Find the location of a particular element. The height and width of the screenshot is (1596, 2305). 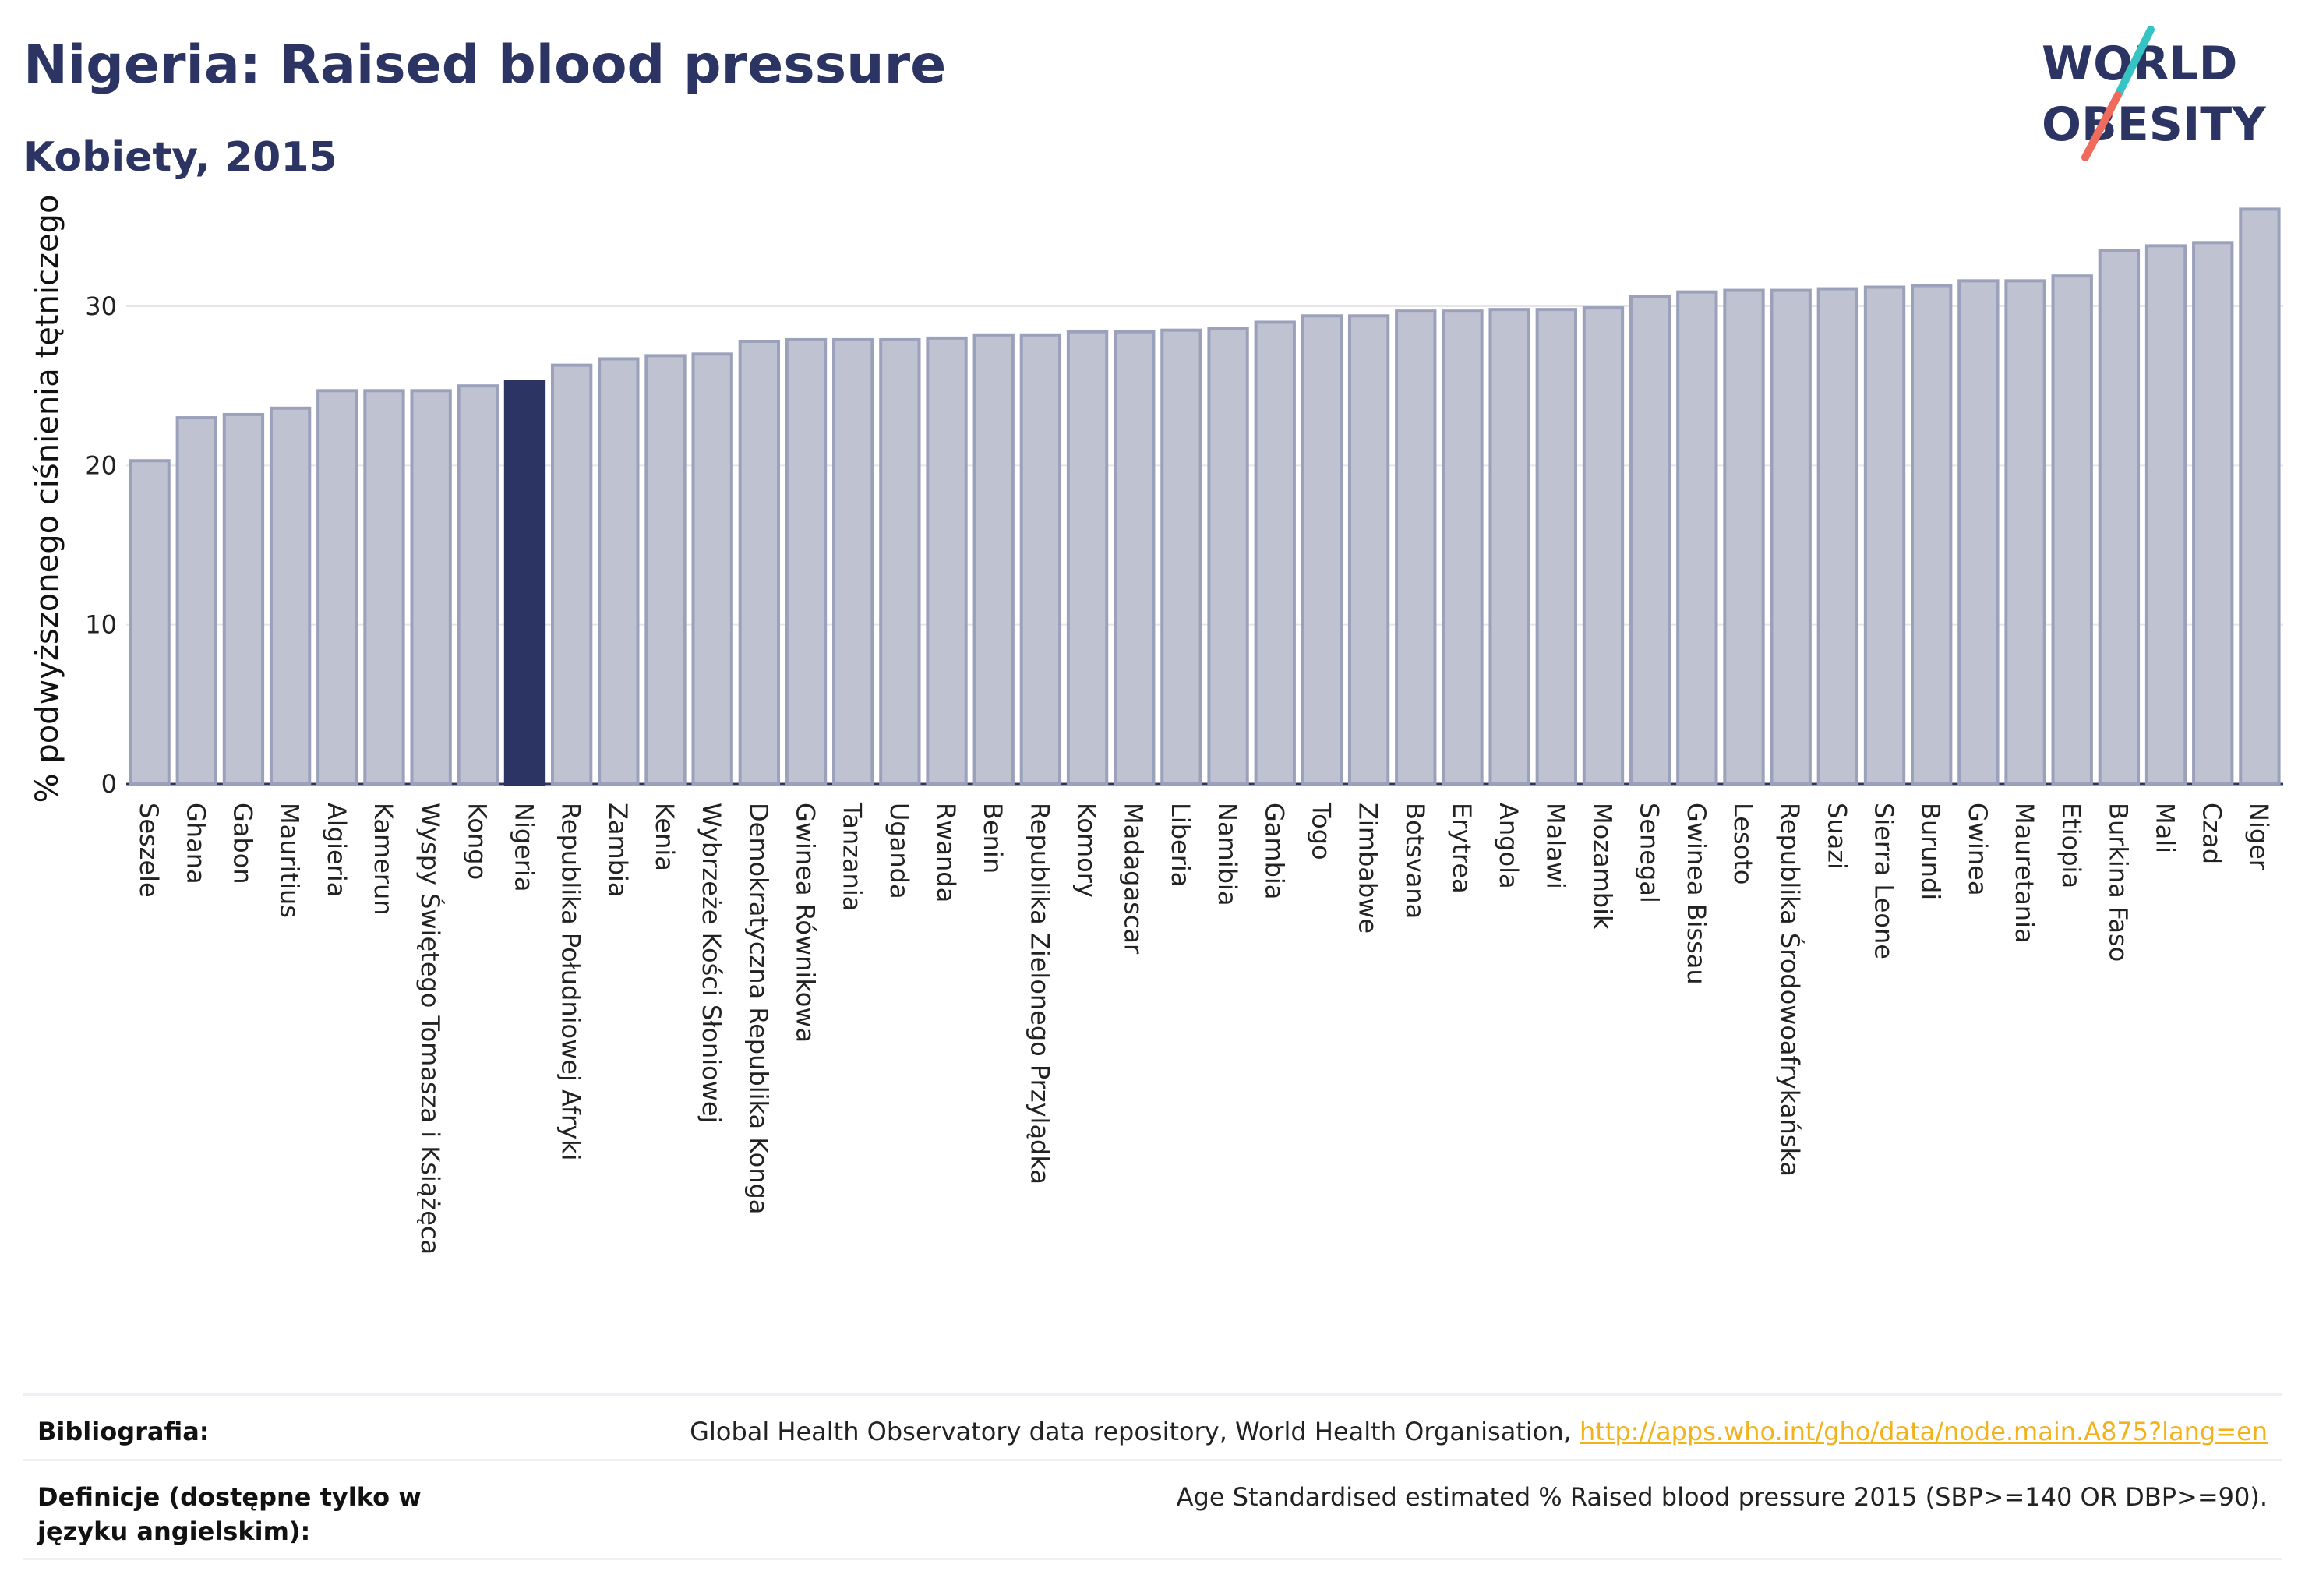

chart-title: Nigeria: Raised blood pressure is located at coordinates (485, 65).